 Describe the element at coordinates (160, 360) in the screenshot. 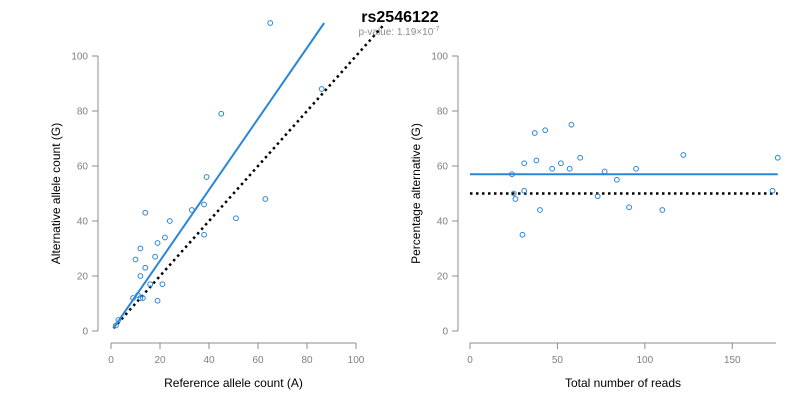

I see `x-tick-label: 20` at that location.